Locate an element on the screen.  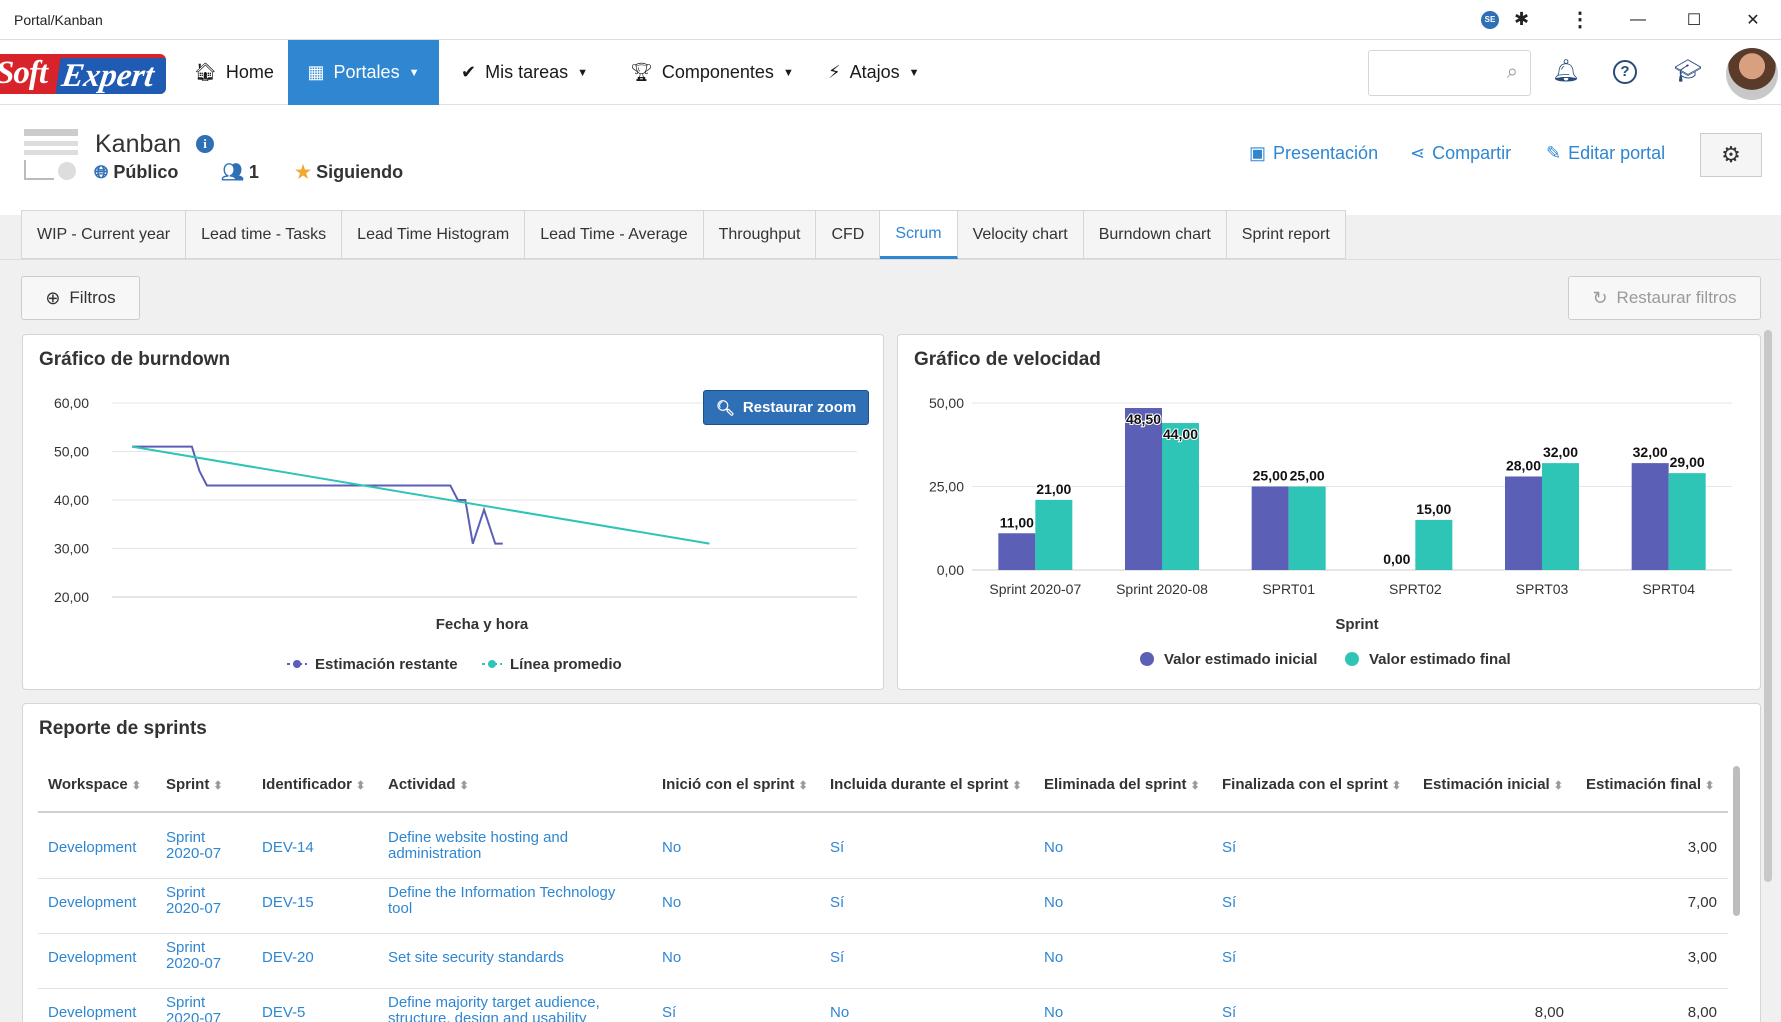
info-icon: i is located at coordinates (205, 144).